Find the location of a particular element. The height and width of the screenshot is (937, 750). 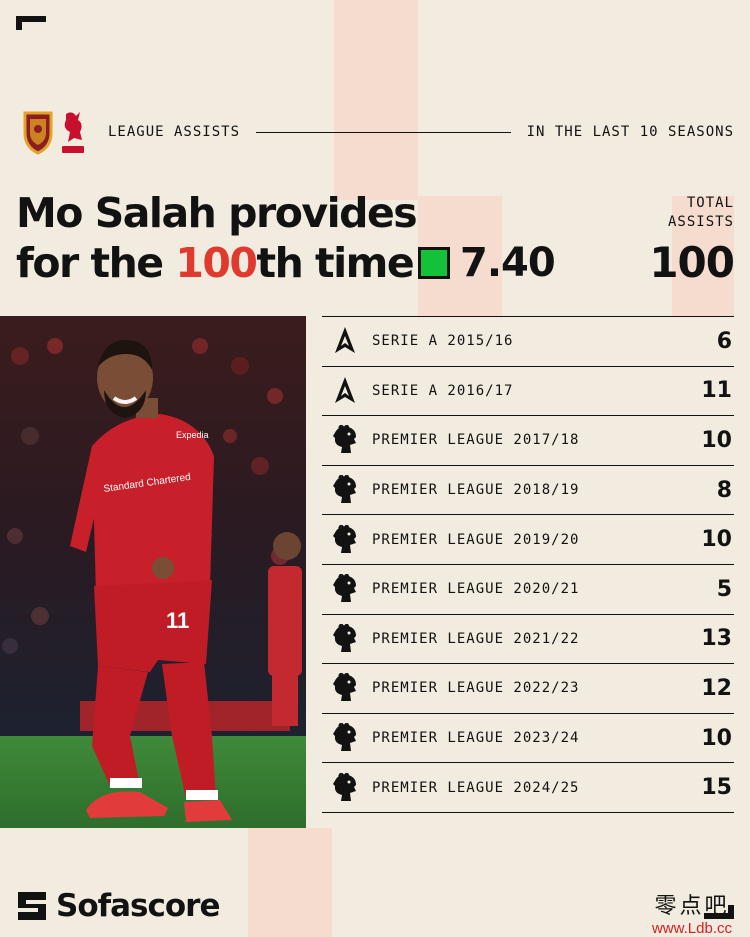

table-row: PREMIER LEAGUE 2021/22 13 is located at coordinates (528, 640).